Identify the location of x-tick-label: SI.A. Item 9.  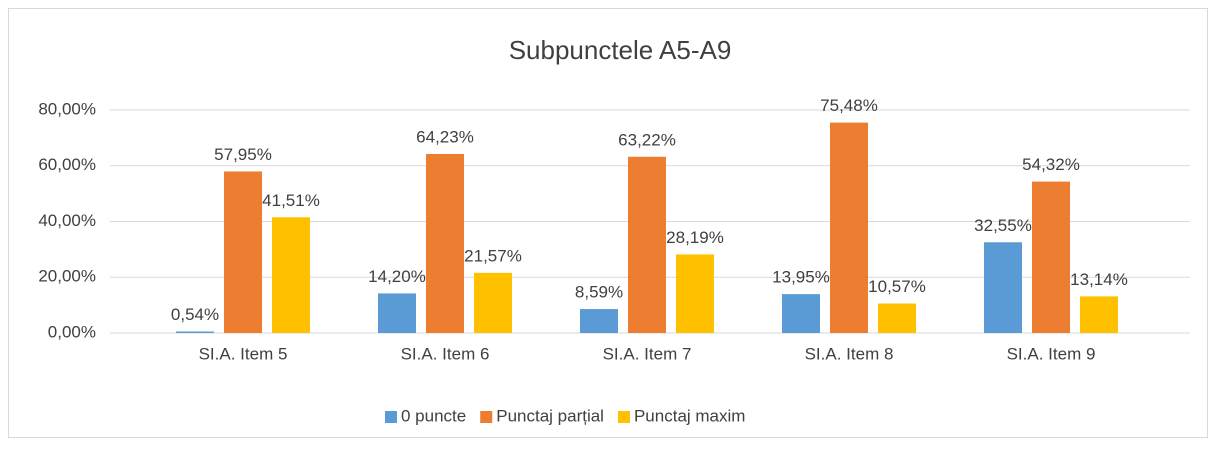
(1051, 353).